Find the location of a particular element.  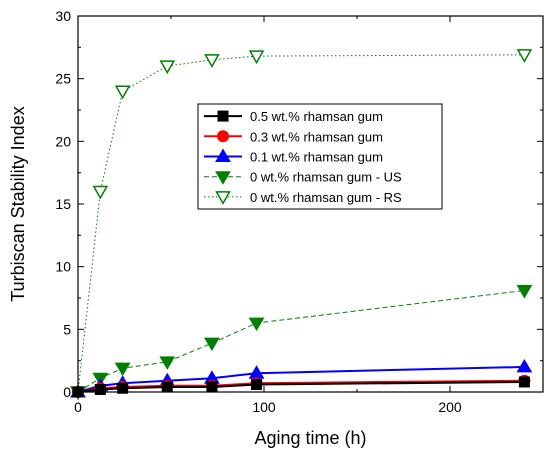

legend-label-3: 0.1 wt.% rhamsan gum is located at coordinates (316, 157).